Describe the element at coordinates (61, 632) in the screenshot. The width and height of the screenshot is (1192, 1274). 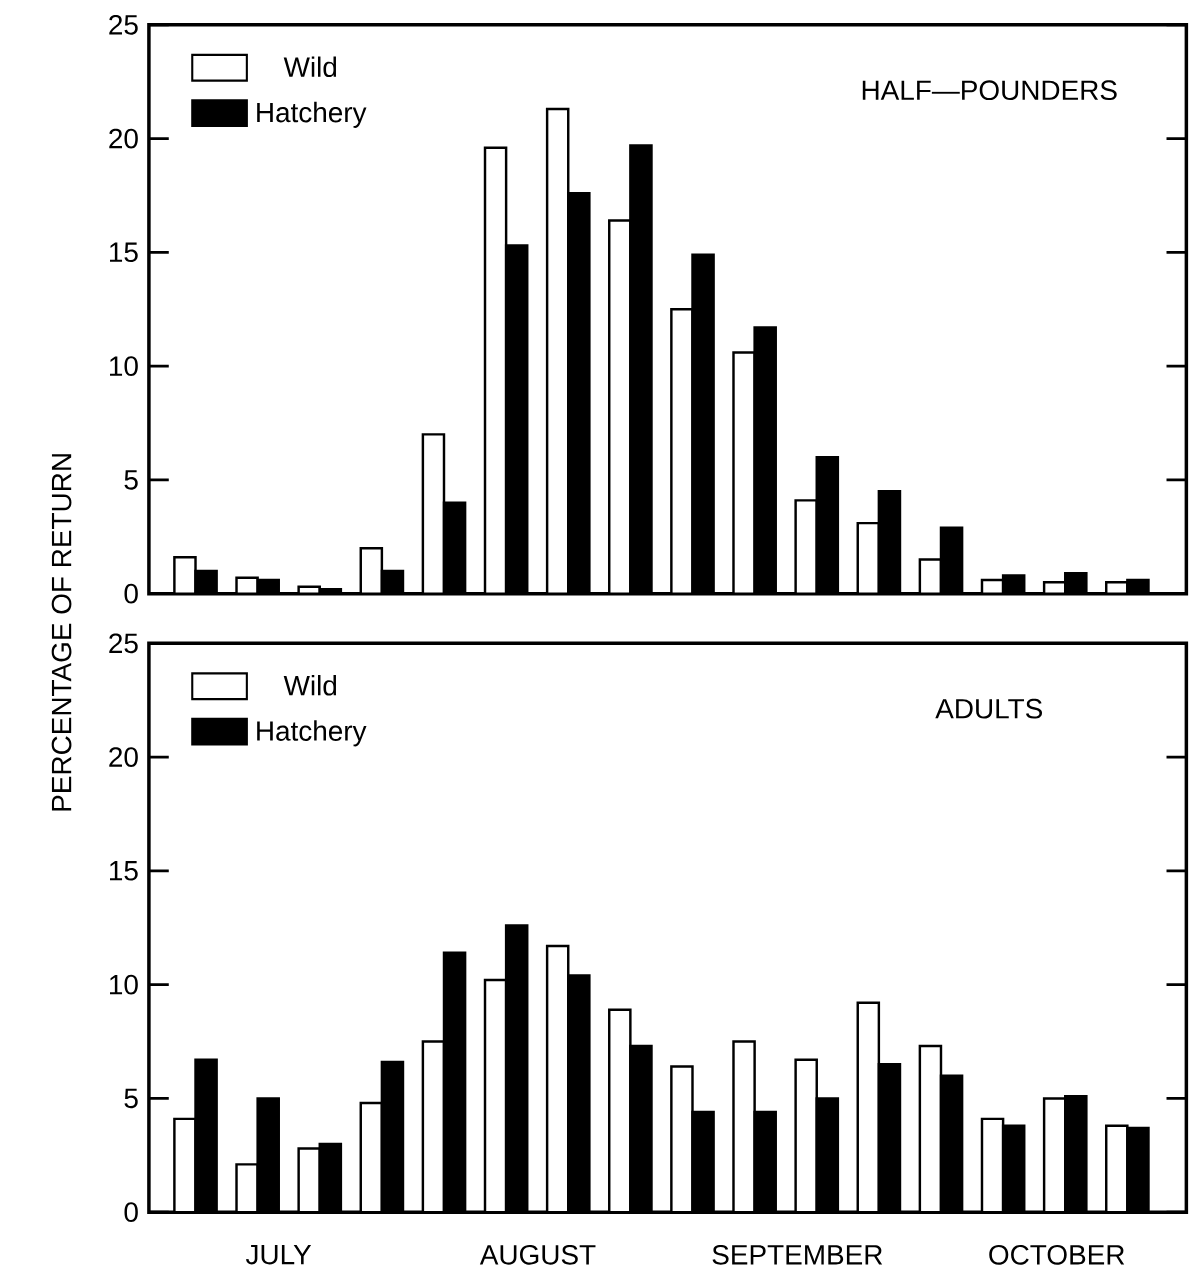
I see `y-axis-title: PERCENTAGE OF RETURN` at that location.